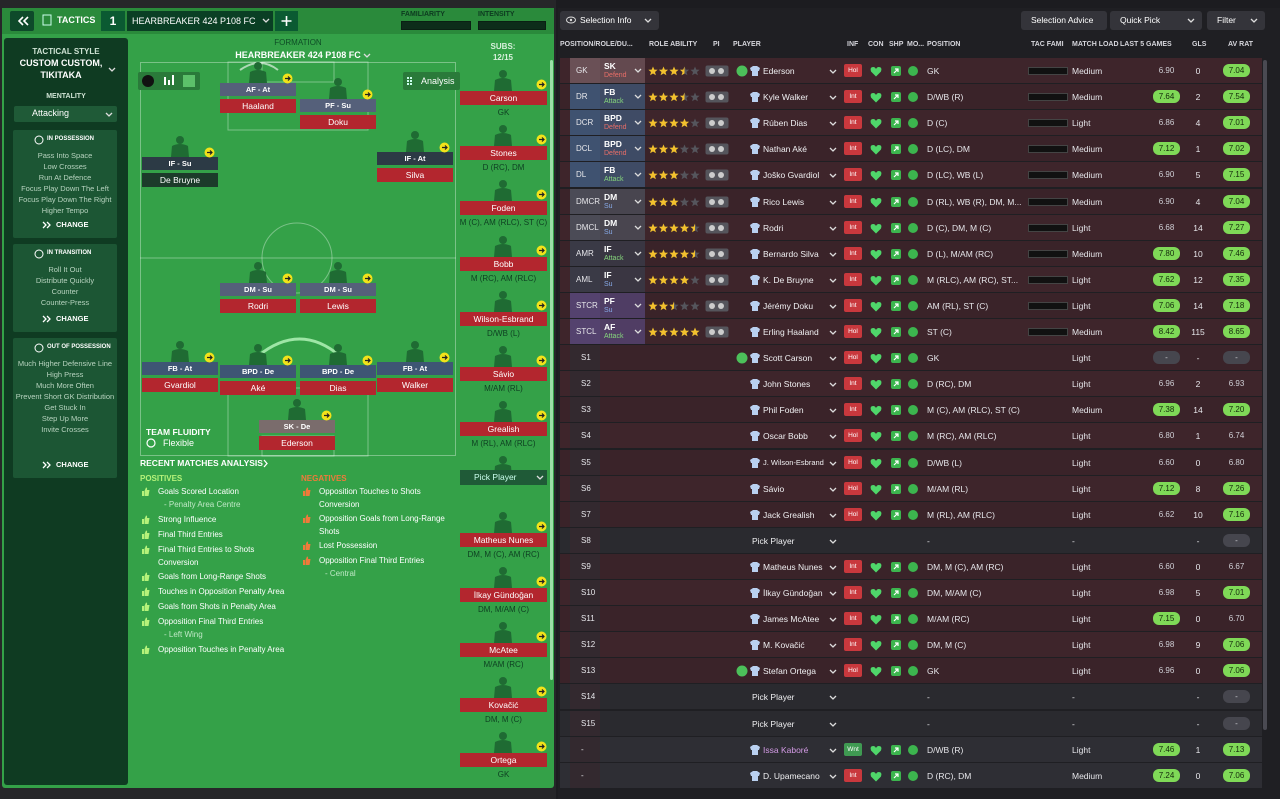 This screenshot has width=1280, height=799. What do you see at coordinates (338, 122) in the screenshot?
I see `name-box: Doku` at bounding box center [338, 122].